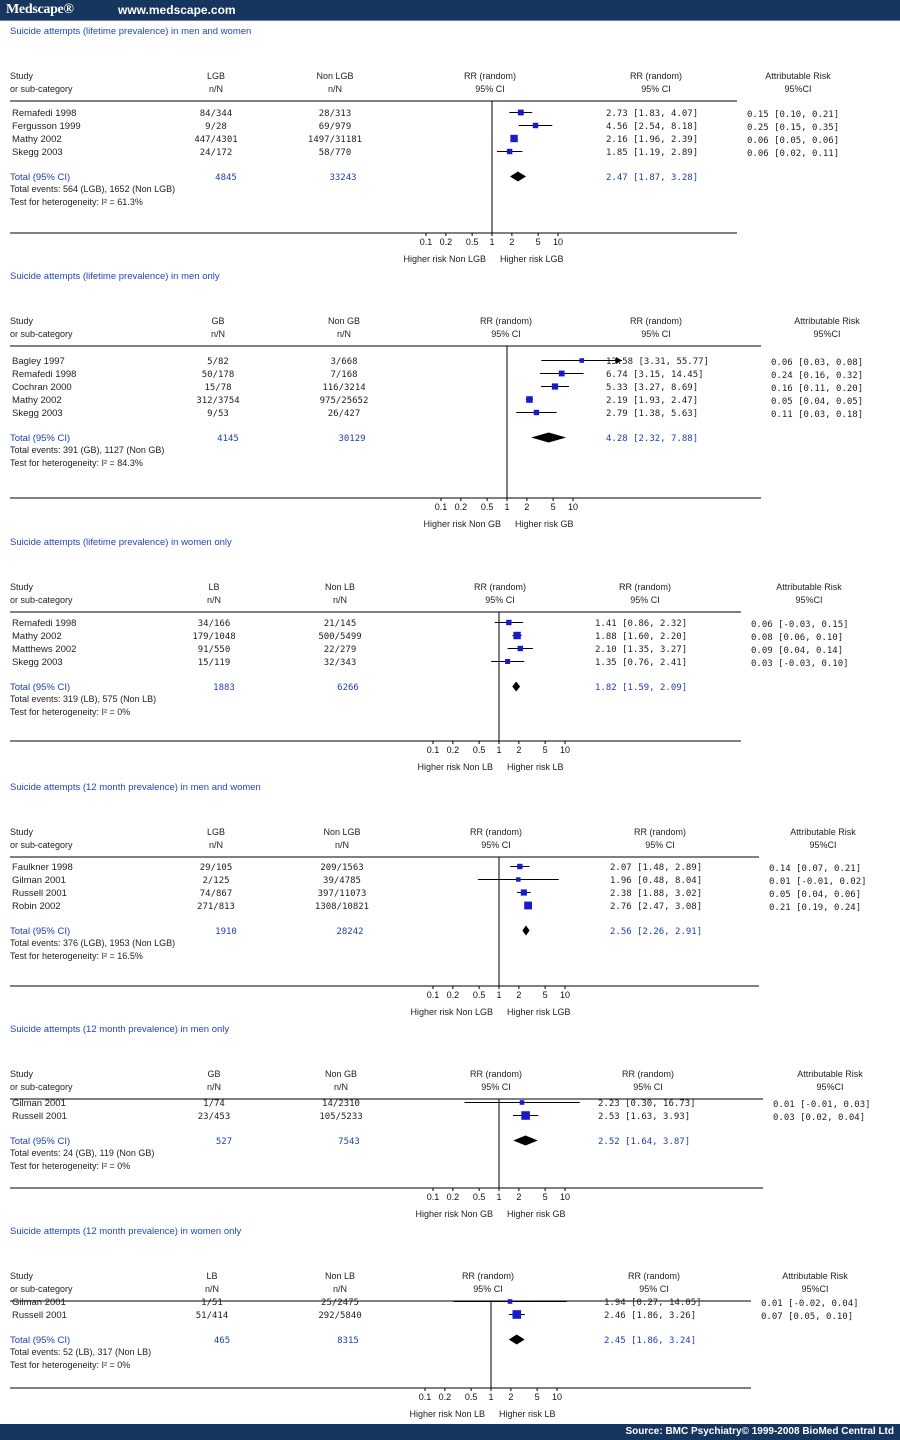  What do you see at coordinates (797, 651) in the screenshot?
I see `study-attributable-risk: 0.09 [0.04, 0.14]` at bounding box center [797, 651].